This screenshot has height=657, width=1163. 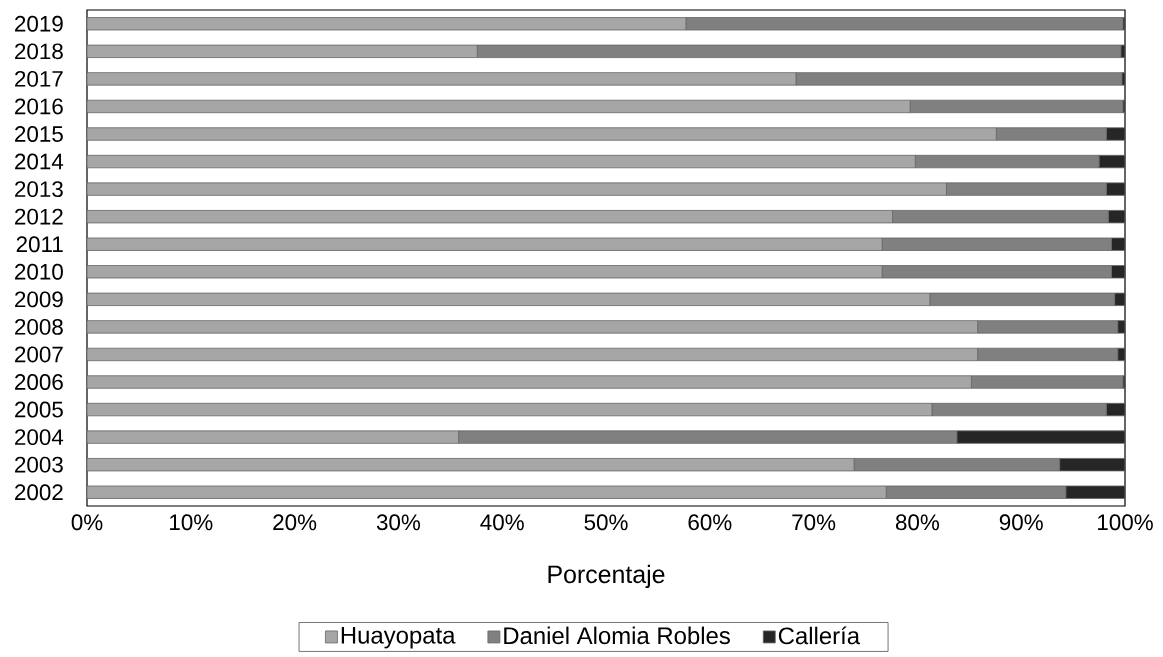 I want to click on legend-label: Daniel Alomia Robles, so click(x=617, y=635).